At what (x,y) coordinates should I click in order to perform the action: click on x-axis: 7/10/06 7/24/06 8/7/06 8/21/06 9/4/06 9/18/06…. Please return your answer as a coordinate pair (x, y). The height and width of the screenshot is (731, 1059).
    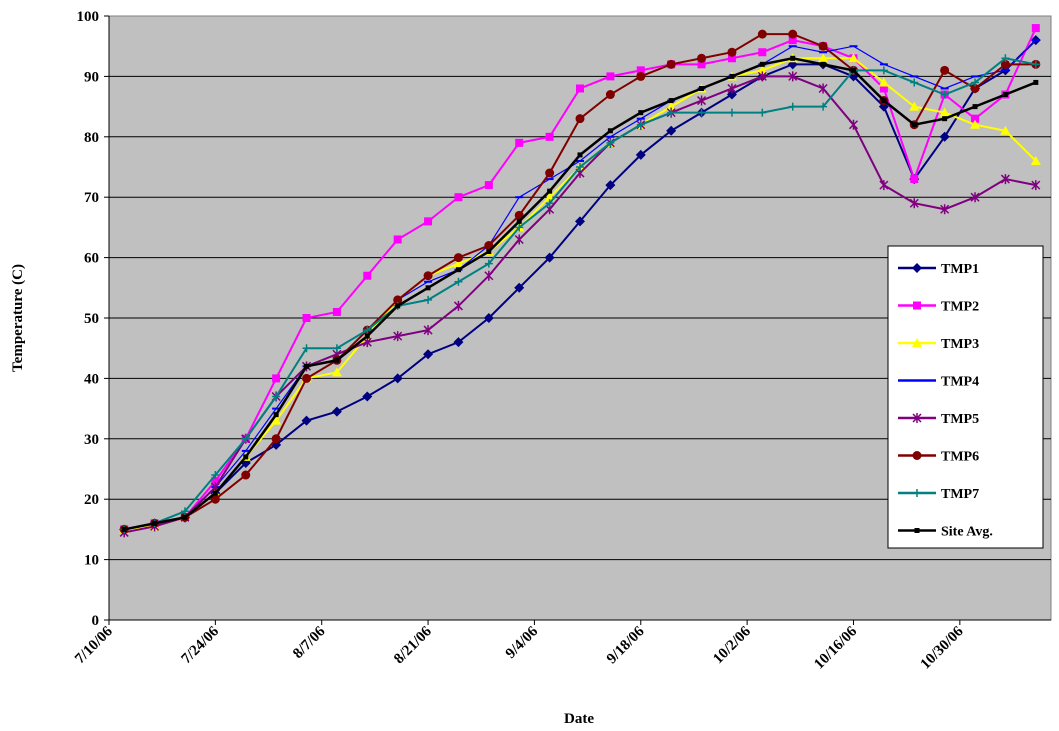
    Looking at the image, I should click on (561, 646).